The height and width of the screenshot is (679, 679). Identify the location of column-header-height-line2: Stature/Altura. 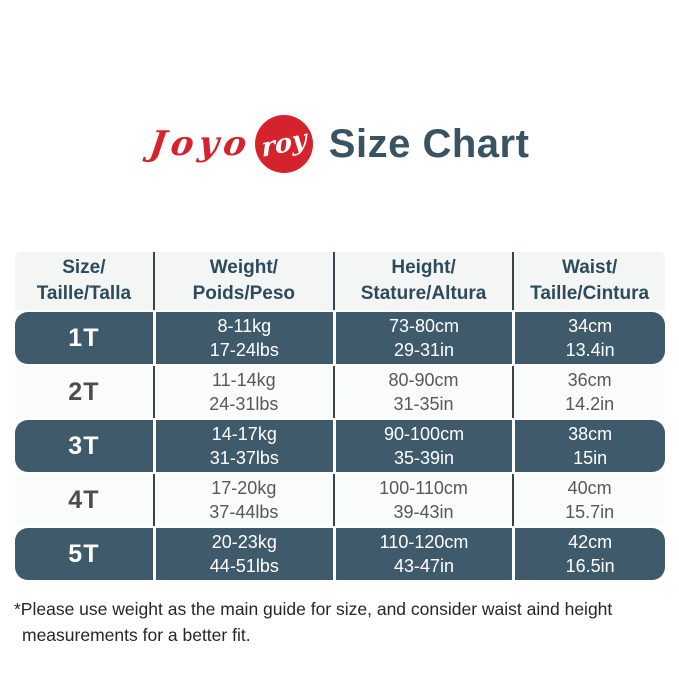
(423, 293).